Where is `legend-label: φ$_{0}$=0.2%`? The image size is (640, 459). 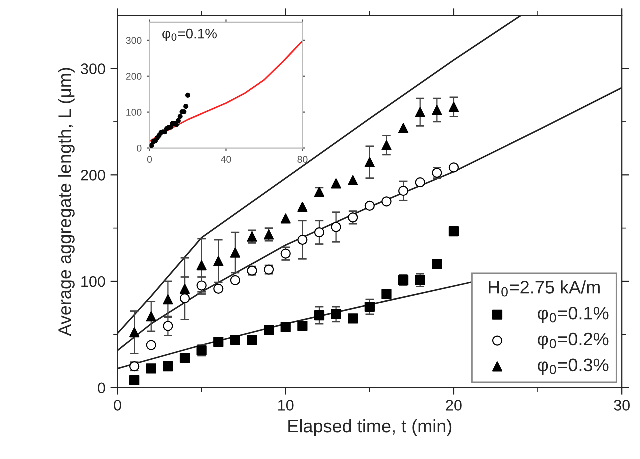
legend-label: φ$_{0}$=0.2% is located at coordinates (573, 341).